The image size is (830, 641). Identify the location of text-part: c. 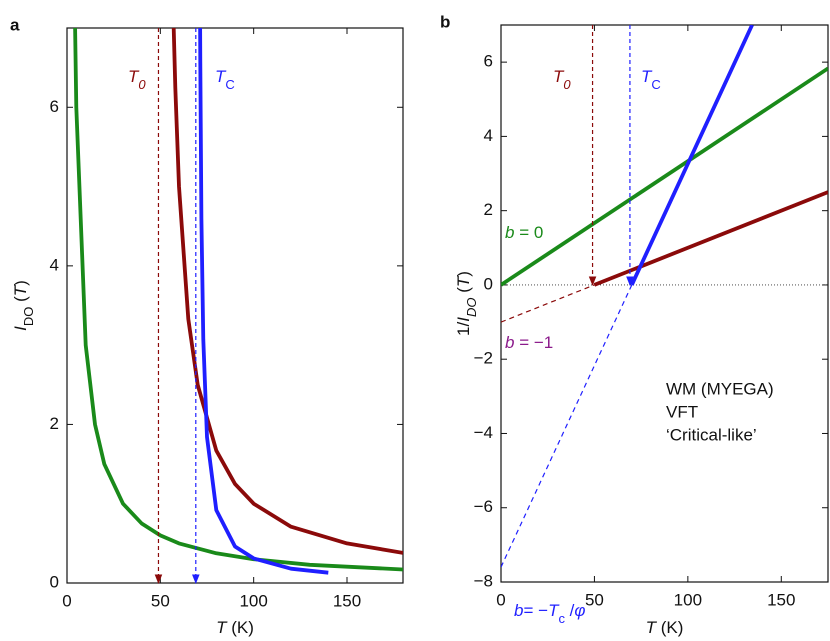
(561, 618).